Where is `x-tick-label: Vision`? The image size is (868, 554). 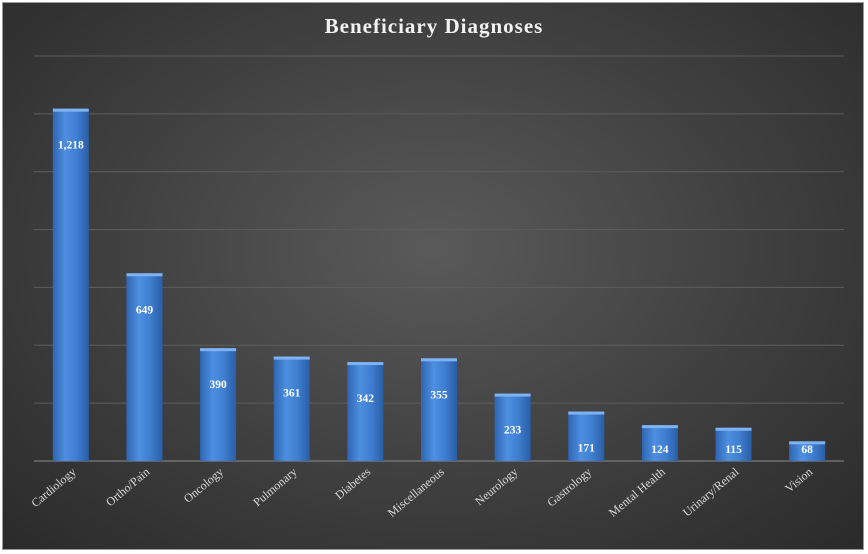 x-tick-label: Vision is located at coordinates (798, 480).